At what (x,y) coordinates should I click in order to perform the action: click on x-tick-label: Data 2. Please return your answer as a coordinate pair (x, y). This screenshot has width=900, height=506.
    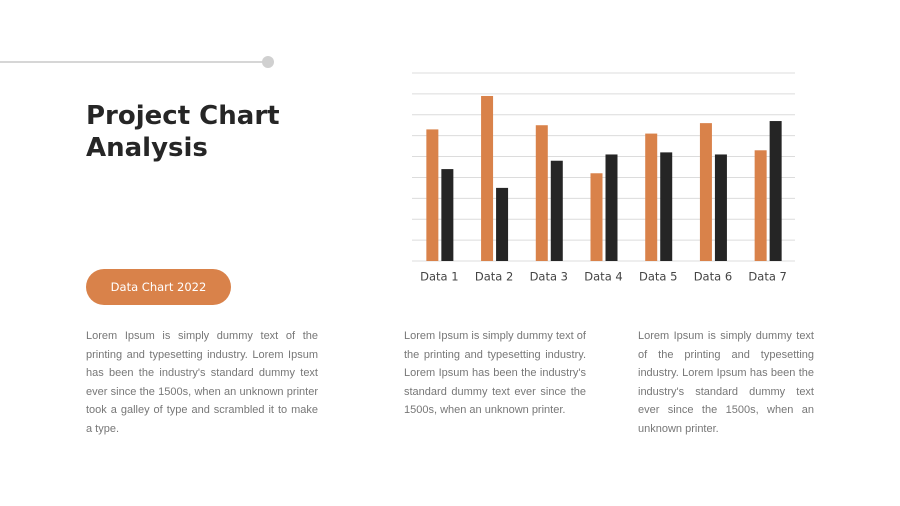
    Looking at the image, I should click on (494, 277).